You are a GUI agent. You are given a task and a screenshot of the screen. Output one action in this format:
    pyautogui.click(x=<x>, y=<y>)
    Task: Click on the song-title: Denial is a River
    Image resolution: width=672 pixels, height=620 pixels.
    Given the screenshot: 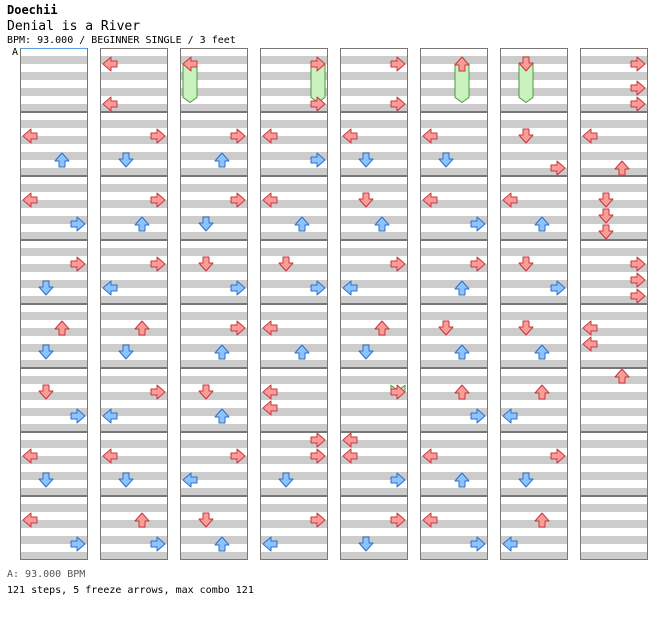 What is the action you would take?
    pyautogui.click(x=74, y=26)
    